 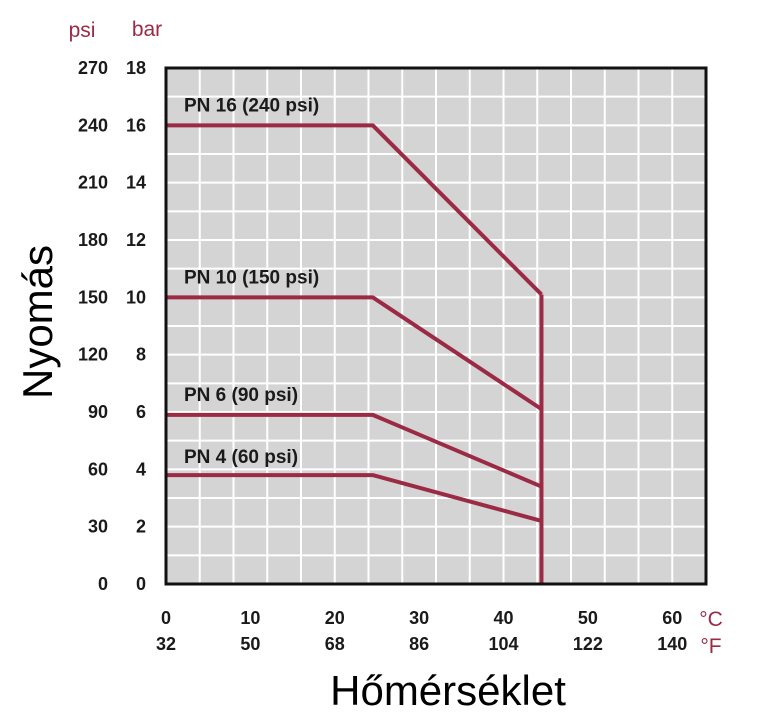 I want to click on series-label: PN 16 (240 psi), so click(x=251, y=105).